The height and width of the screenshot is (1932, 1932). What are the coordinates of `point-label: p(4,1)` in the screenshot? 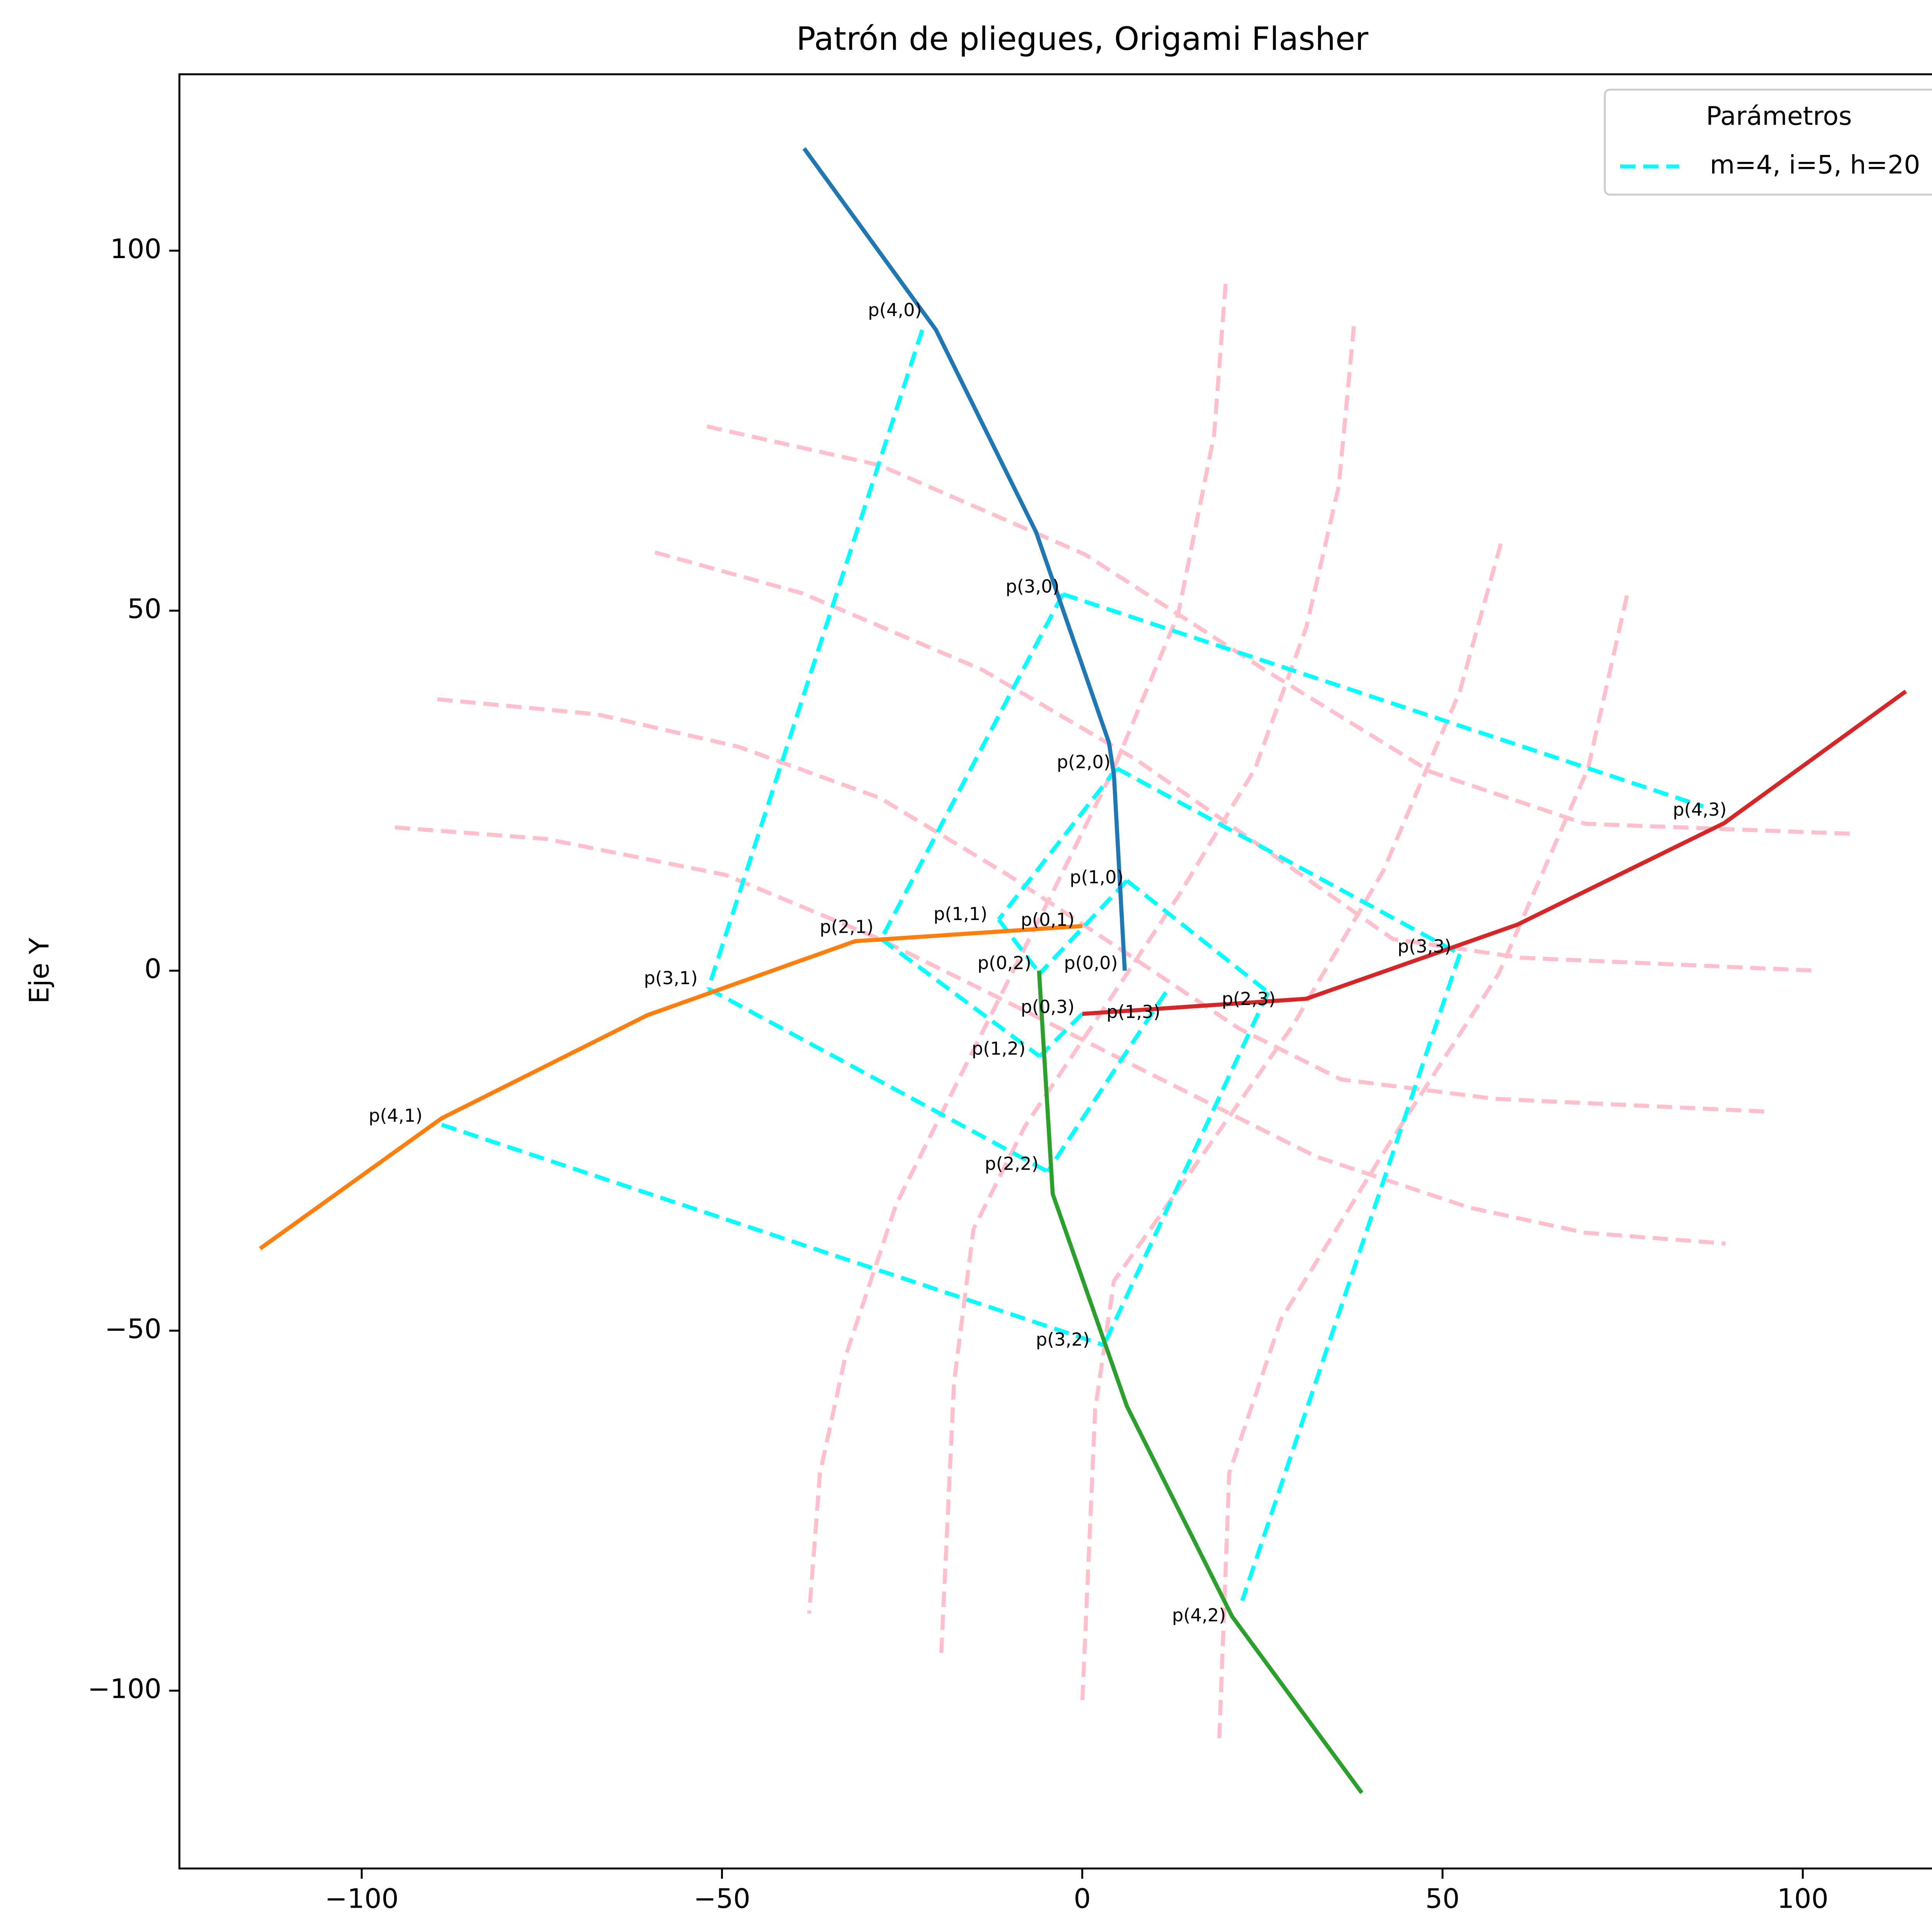 It's located at (396, 1115).